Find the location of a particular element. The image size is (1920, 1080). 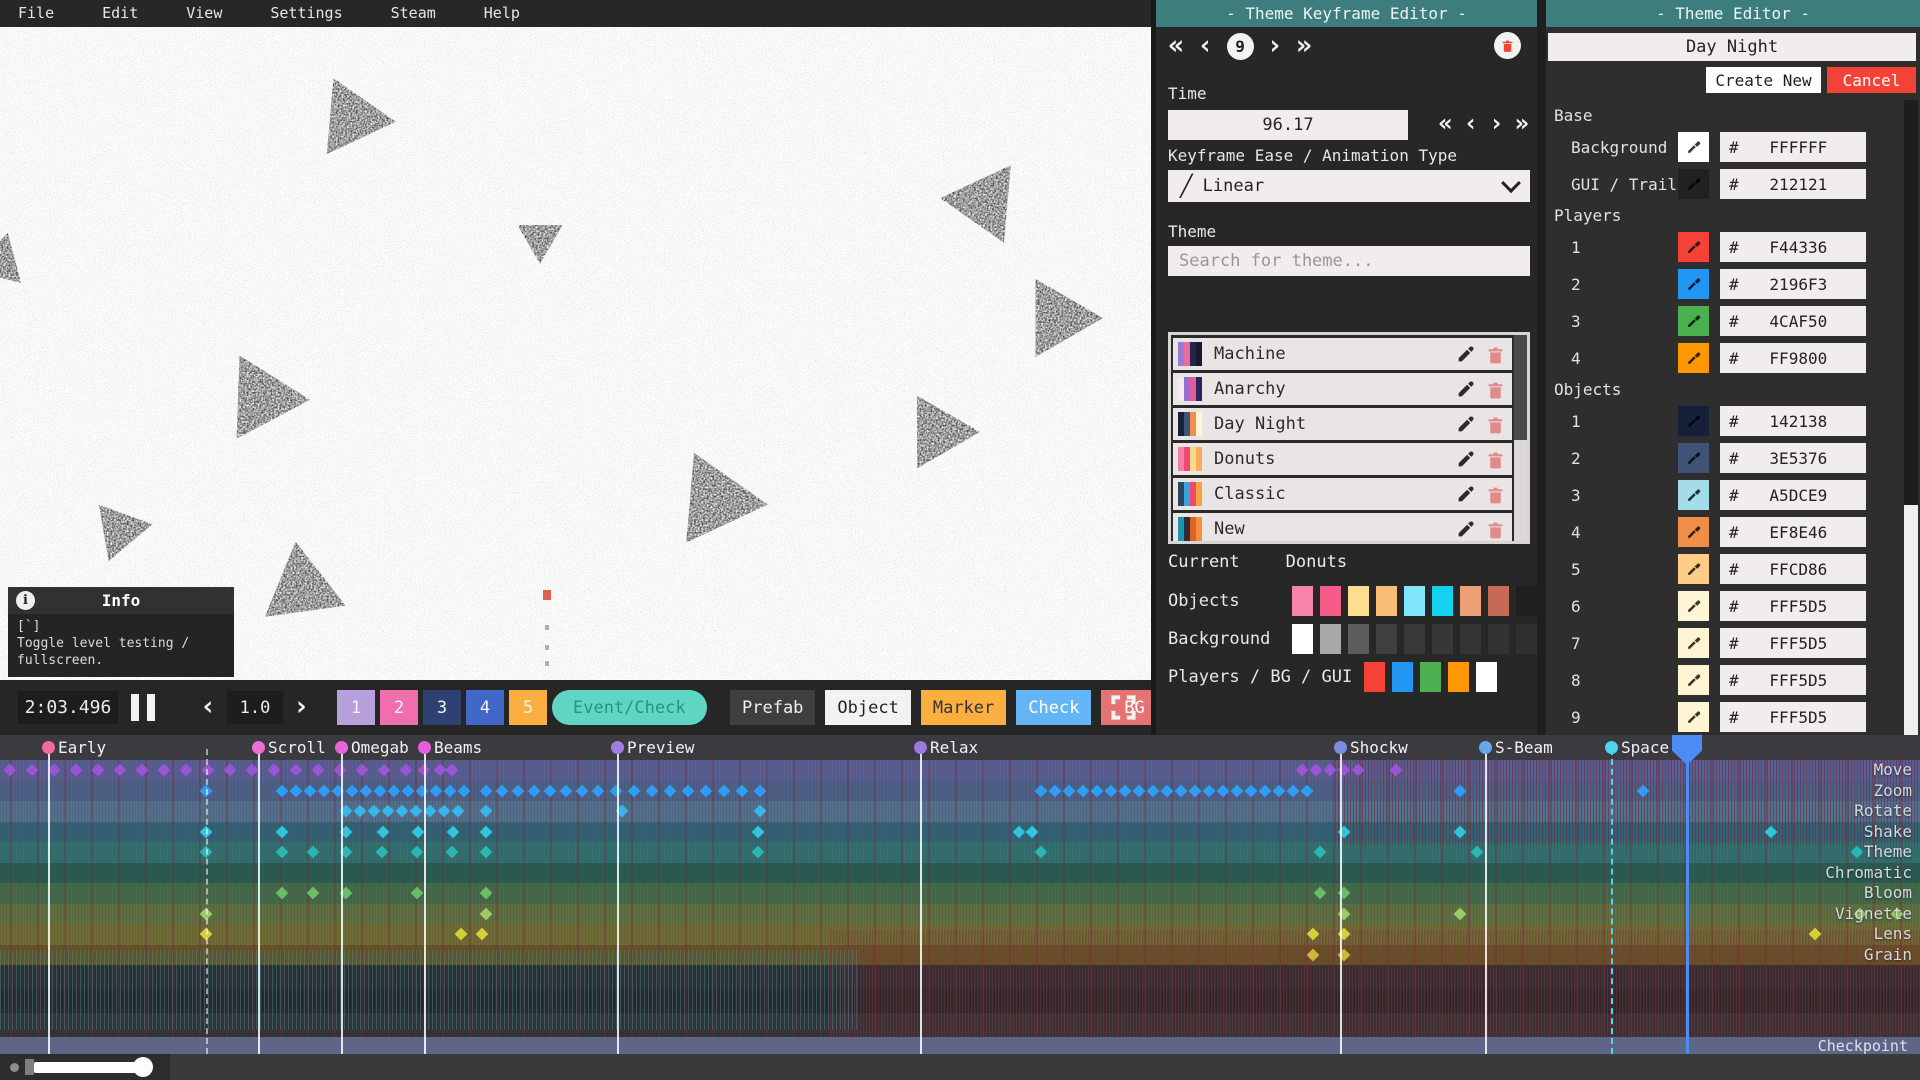

time-big-decrease-button: « is located at coordinates (1445, 123).